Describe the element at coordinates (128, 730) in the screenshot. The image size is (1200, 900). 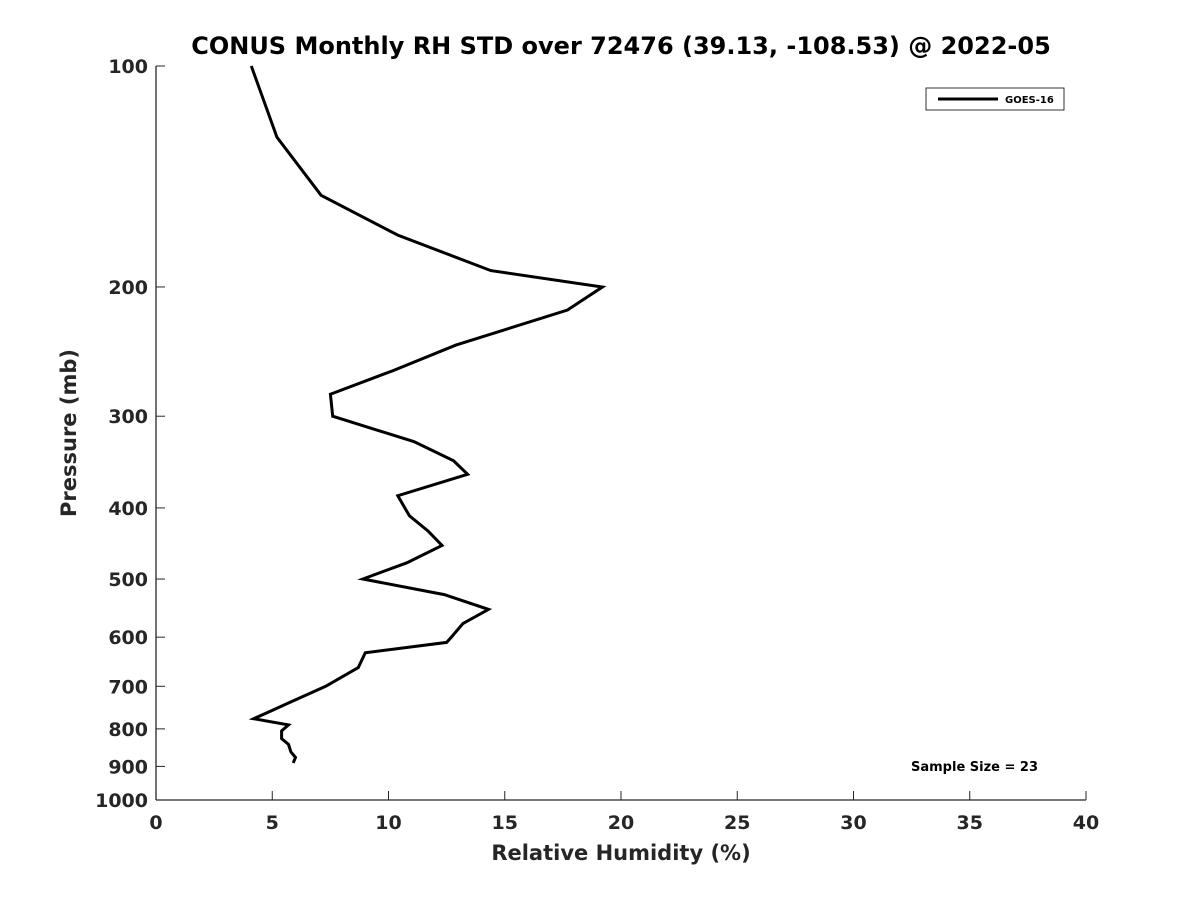
I see `y-tick-label: 800` at that location.